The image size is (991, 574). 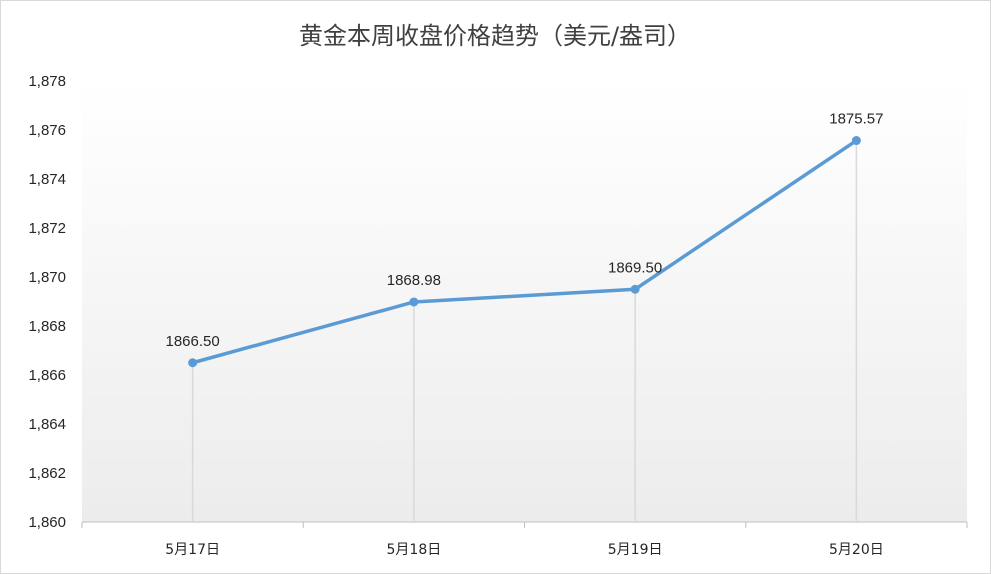 What do you see at coordinates (635, 267) in the screenshot?
I see `data-label: 1869.50` at bounding box center [635, 267].